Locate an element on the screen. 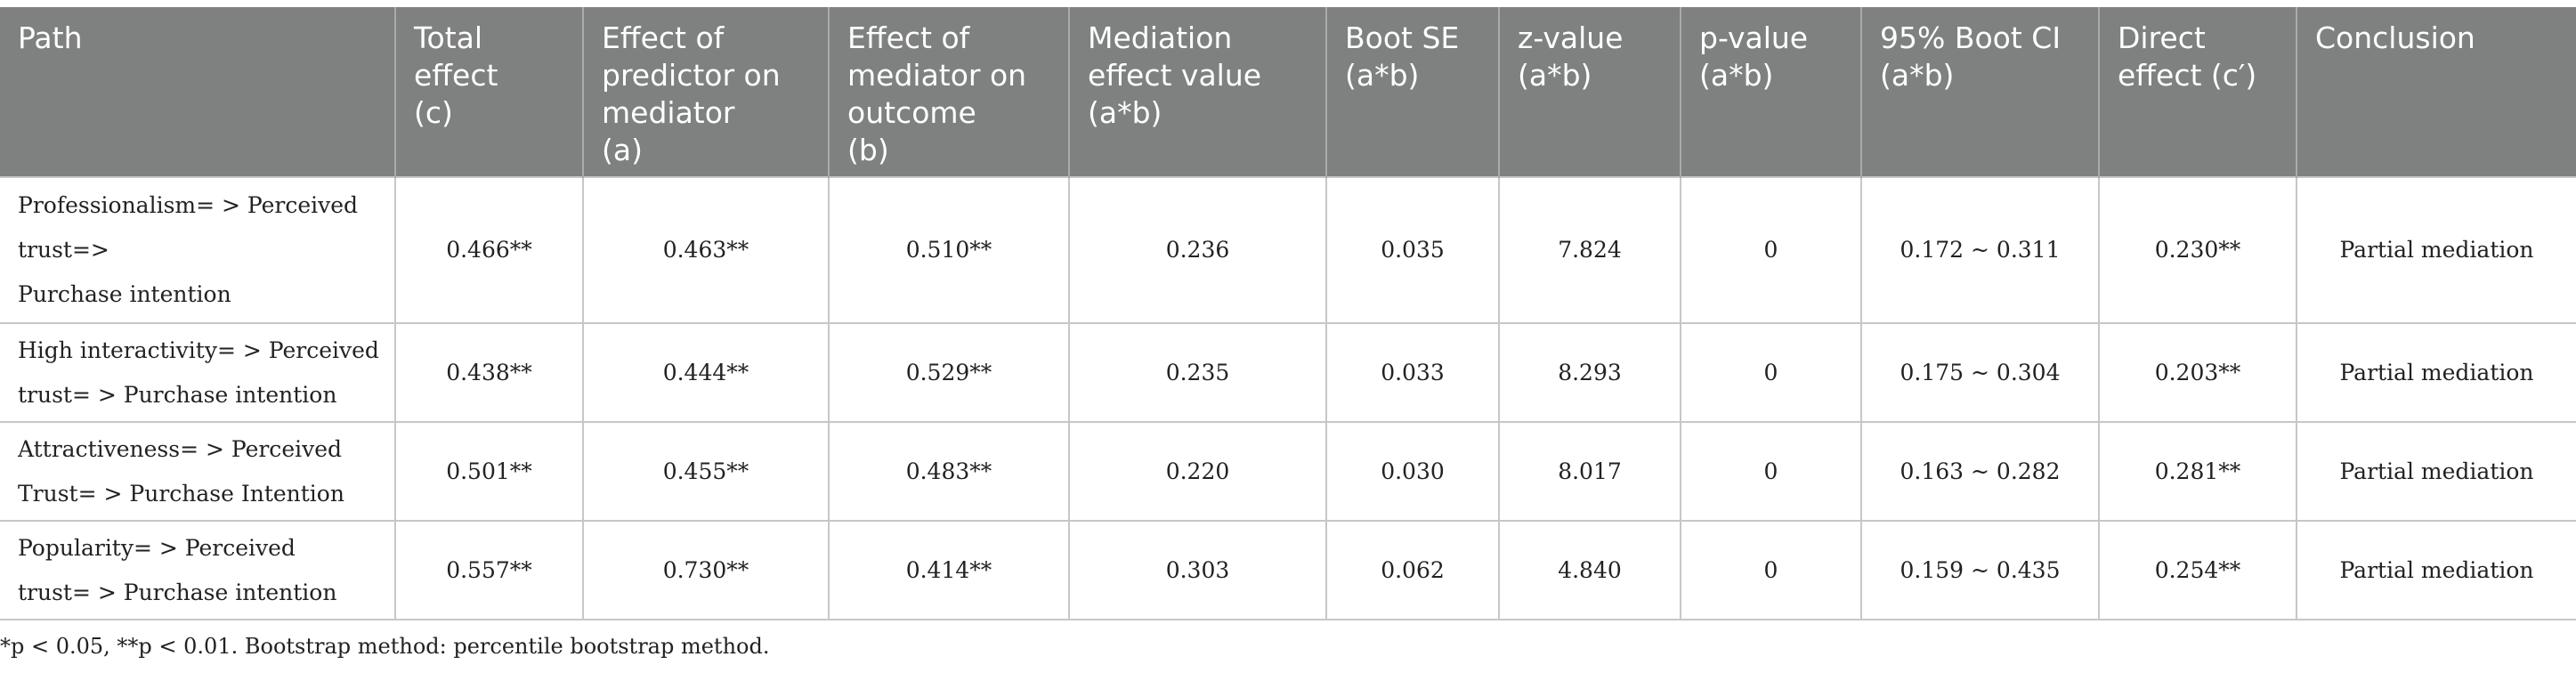  cell-effect-b: 0.529** is located at coordinates (949, 373).